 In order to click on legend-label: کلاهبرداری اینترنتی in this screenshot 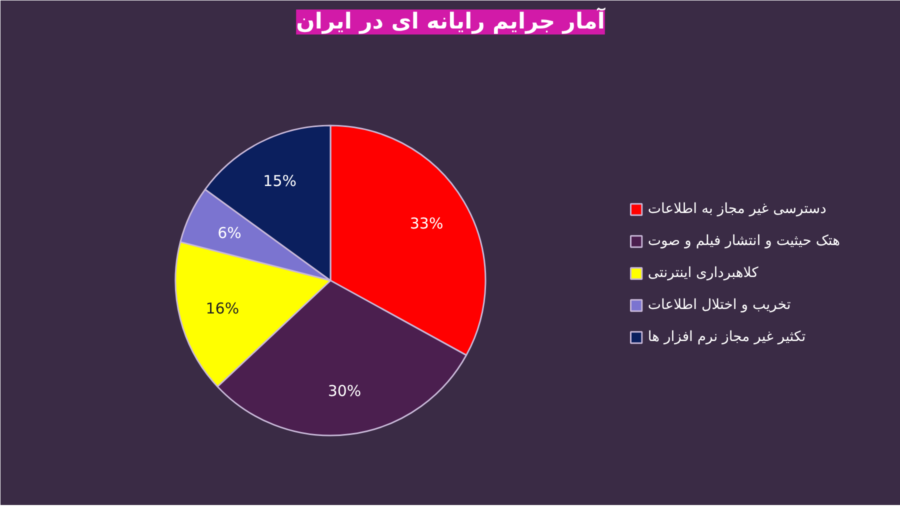, I will do `click(703, 273)`.